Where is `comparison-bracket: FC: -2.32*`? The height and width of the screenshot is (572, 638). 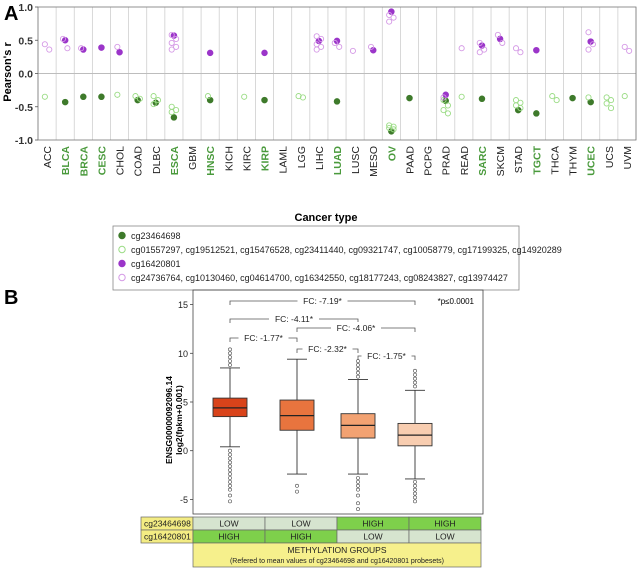
comparison-bracket: FC: -2.32* is located at coordinates (327, 348).